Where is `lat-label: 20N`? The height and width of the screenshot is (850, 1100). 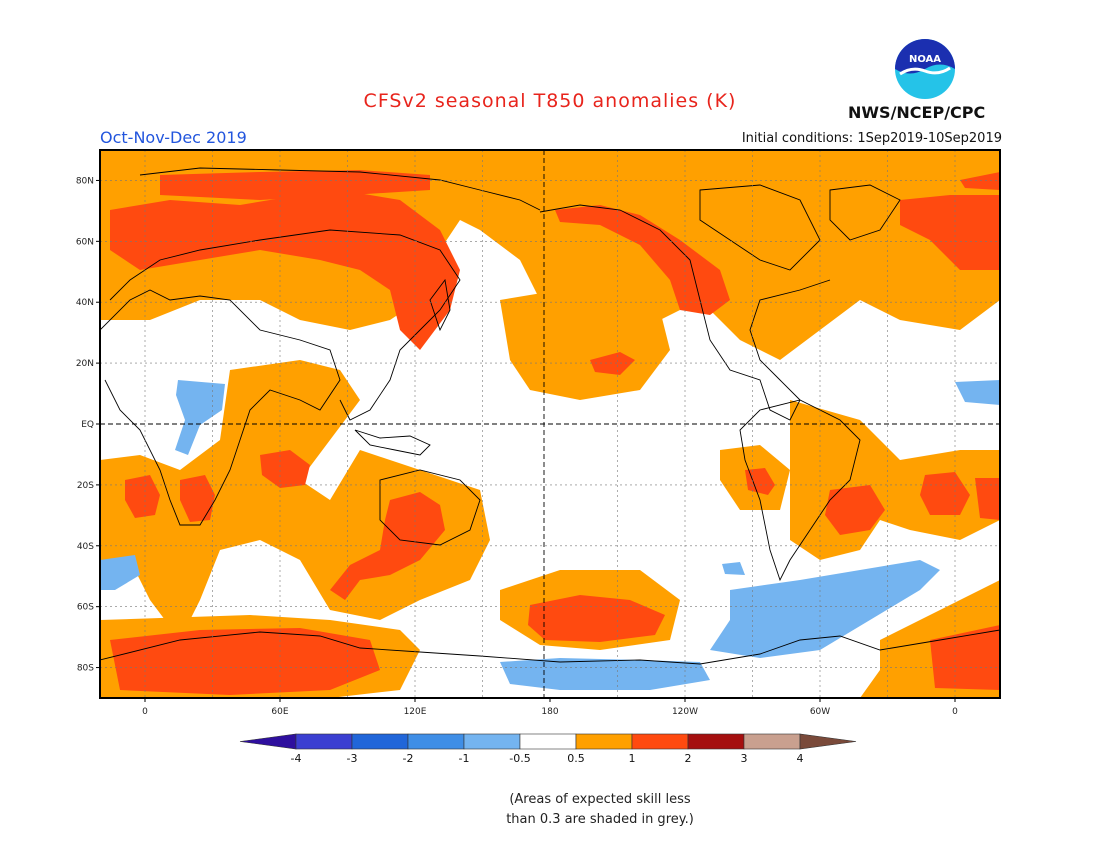
lat-label: 20N is located at coordinates (85, 364).